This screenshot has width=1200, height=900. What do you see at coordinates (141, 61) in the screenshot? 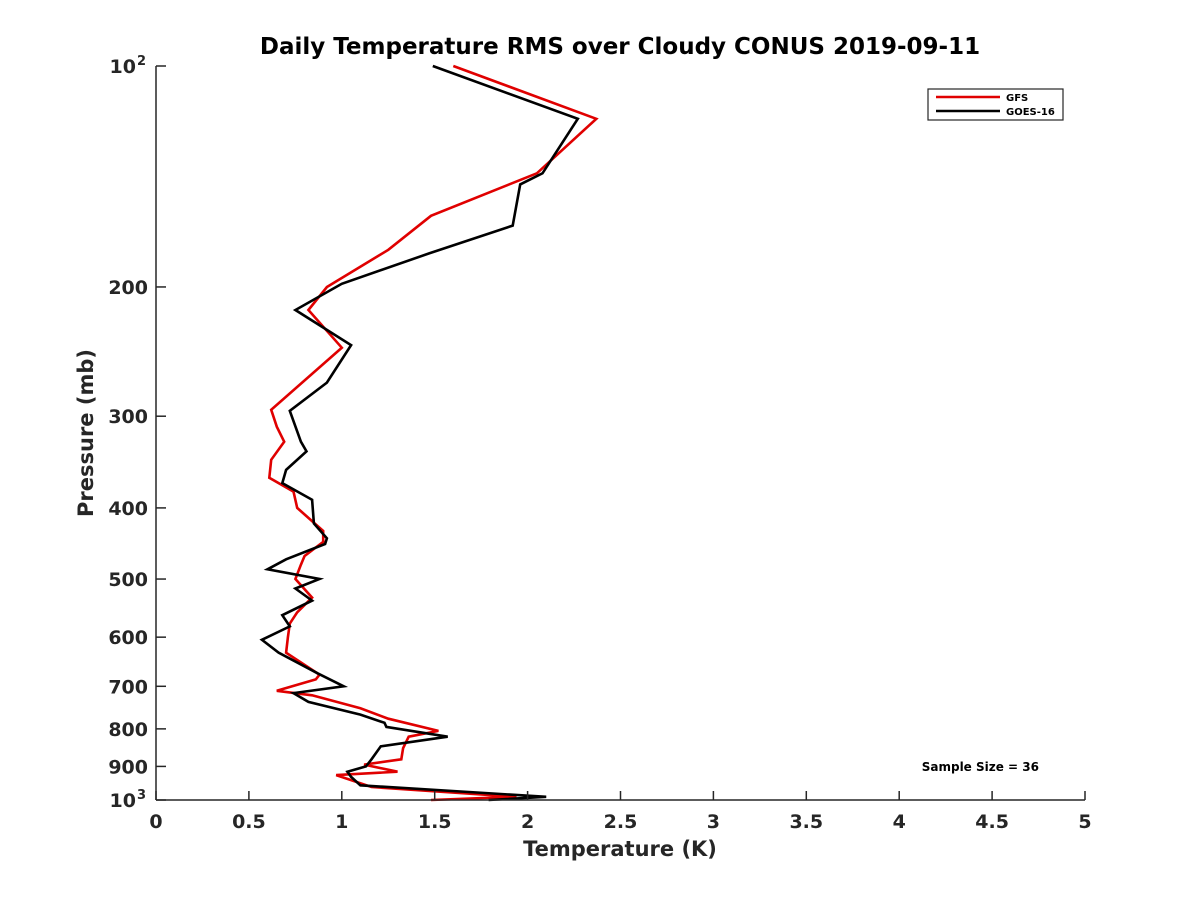
I see `y-tick-exponent-100: 2` at bounding box center [141, 61].